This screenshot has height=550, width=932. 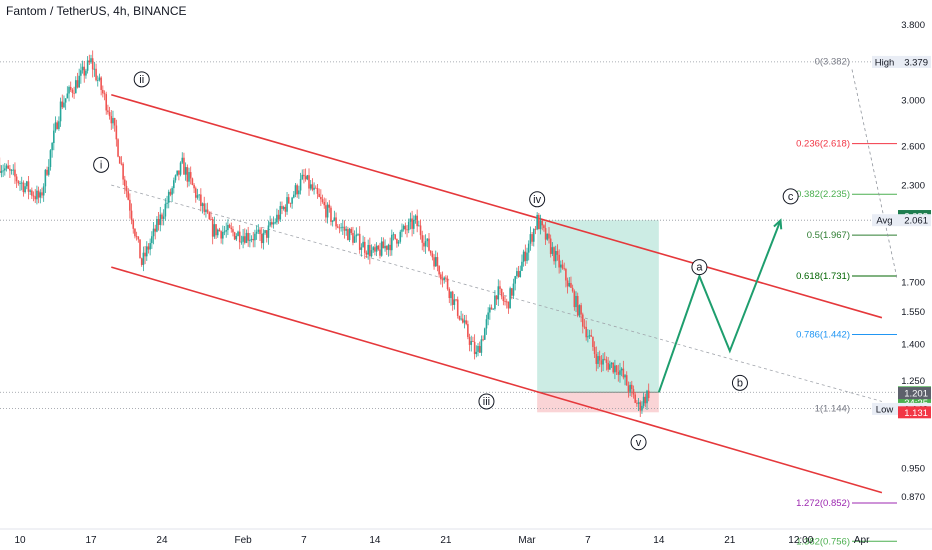 What do you see at coordinates (913, 25) in the screenshot?
I see `y-tick-label: 3.800` at bounding box center [913, 25].